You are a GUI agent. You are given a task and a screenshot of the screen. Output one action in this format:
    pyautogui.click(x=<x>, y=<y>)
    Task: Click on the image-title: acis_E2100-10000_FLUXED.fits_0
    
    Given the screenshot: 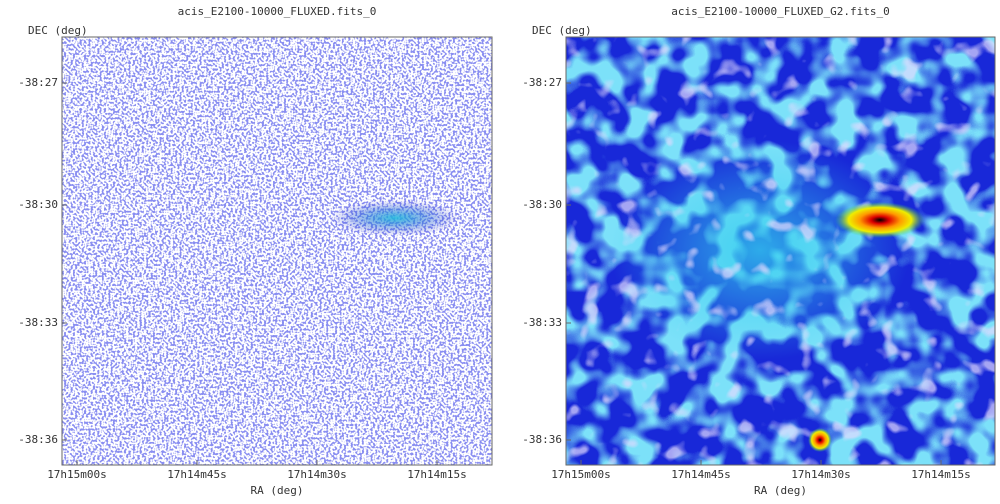 What is the action you would take?
    pyautogui.click(x=277, y=11)
    